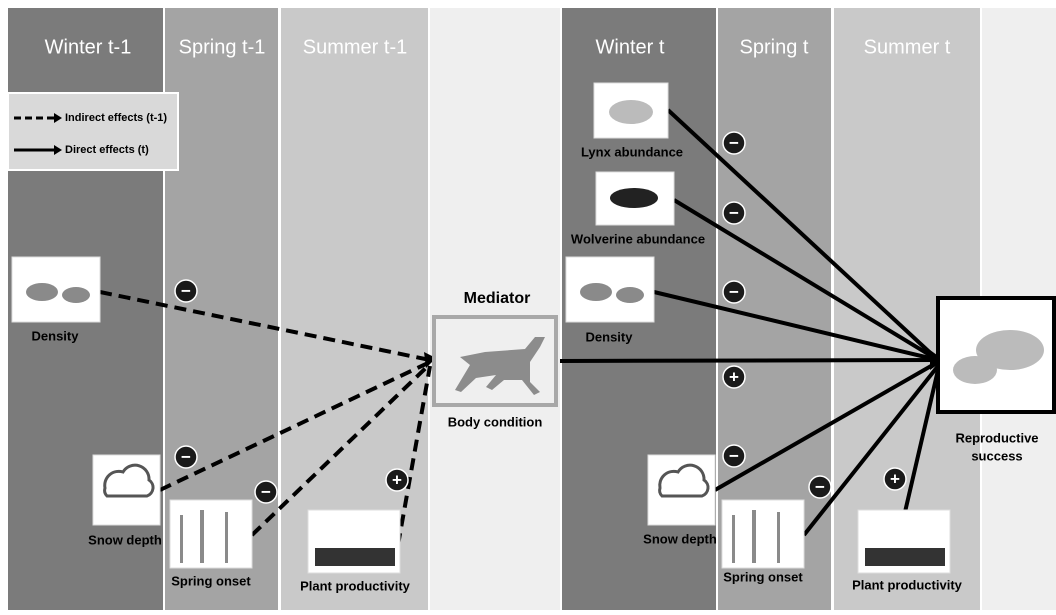 This screenshot has width=1056, height=615. Describe the element at coordinates (996, 455) in the screenshot. I see `node-label: success` at that location.